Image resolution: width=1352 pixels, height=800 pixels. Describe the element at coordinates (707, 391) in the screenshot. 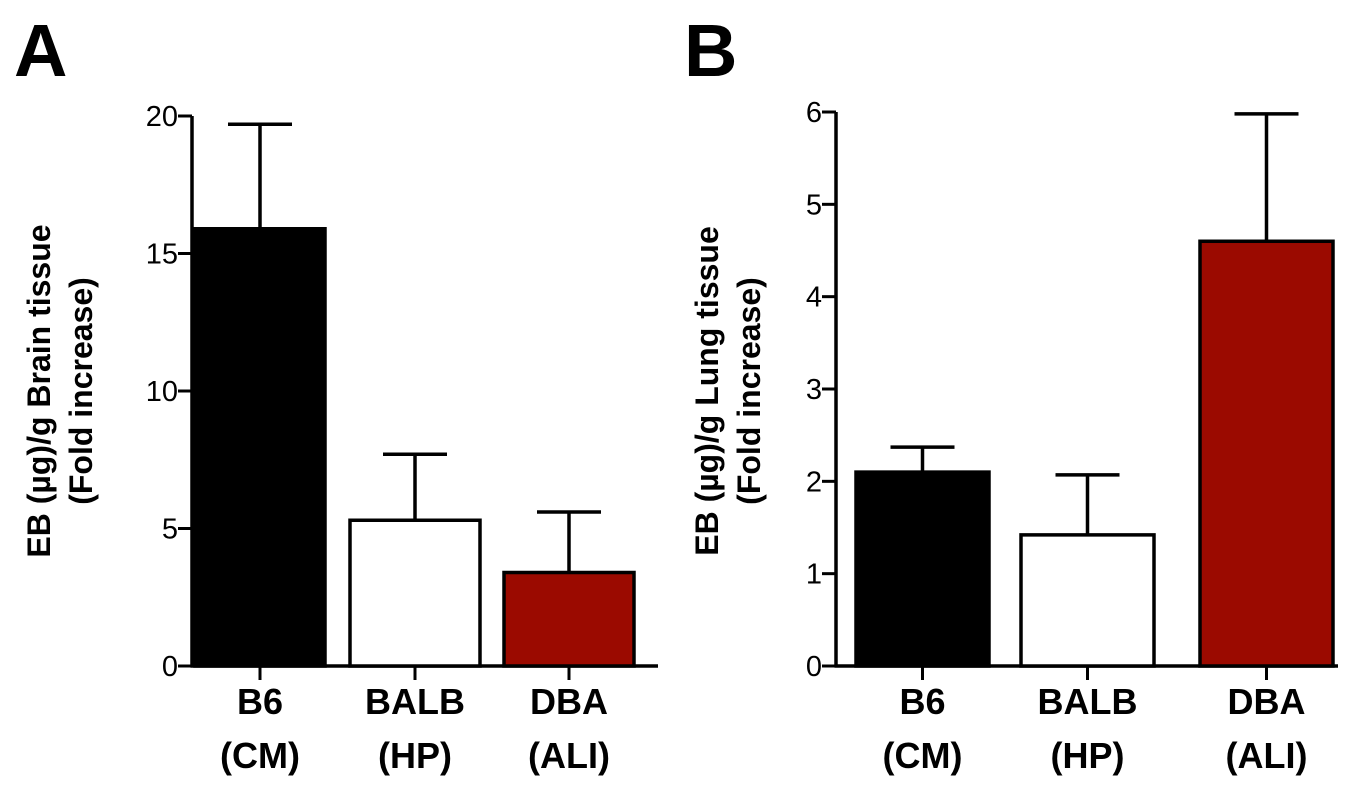

I see `y-axis-label: EB (µg)/g Lung tissue` at that location.